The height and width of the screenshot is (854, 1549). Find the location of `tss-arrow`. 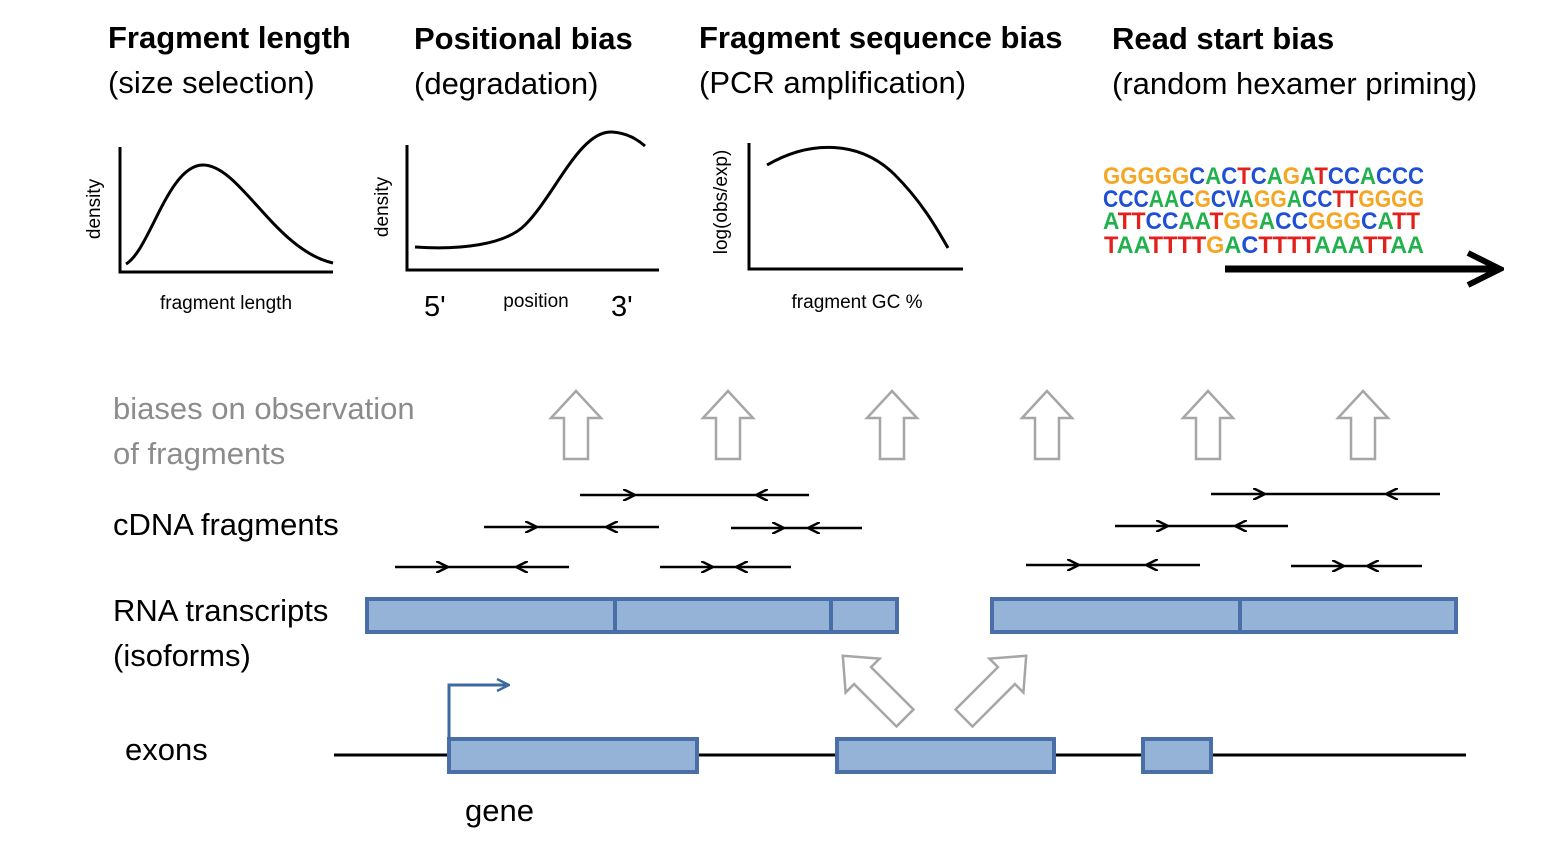

tss-arrow is located at coordinates (478, 712).